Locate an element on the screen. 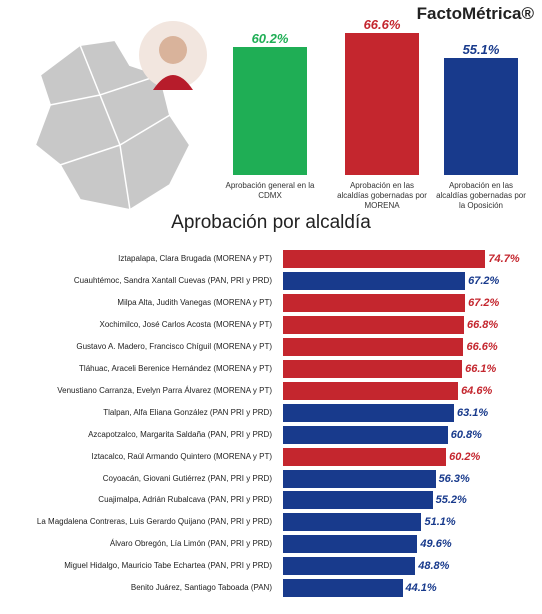  portrait is located at coordinates (173, 55).